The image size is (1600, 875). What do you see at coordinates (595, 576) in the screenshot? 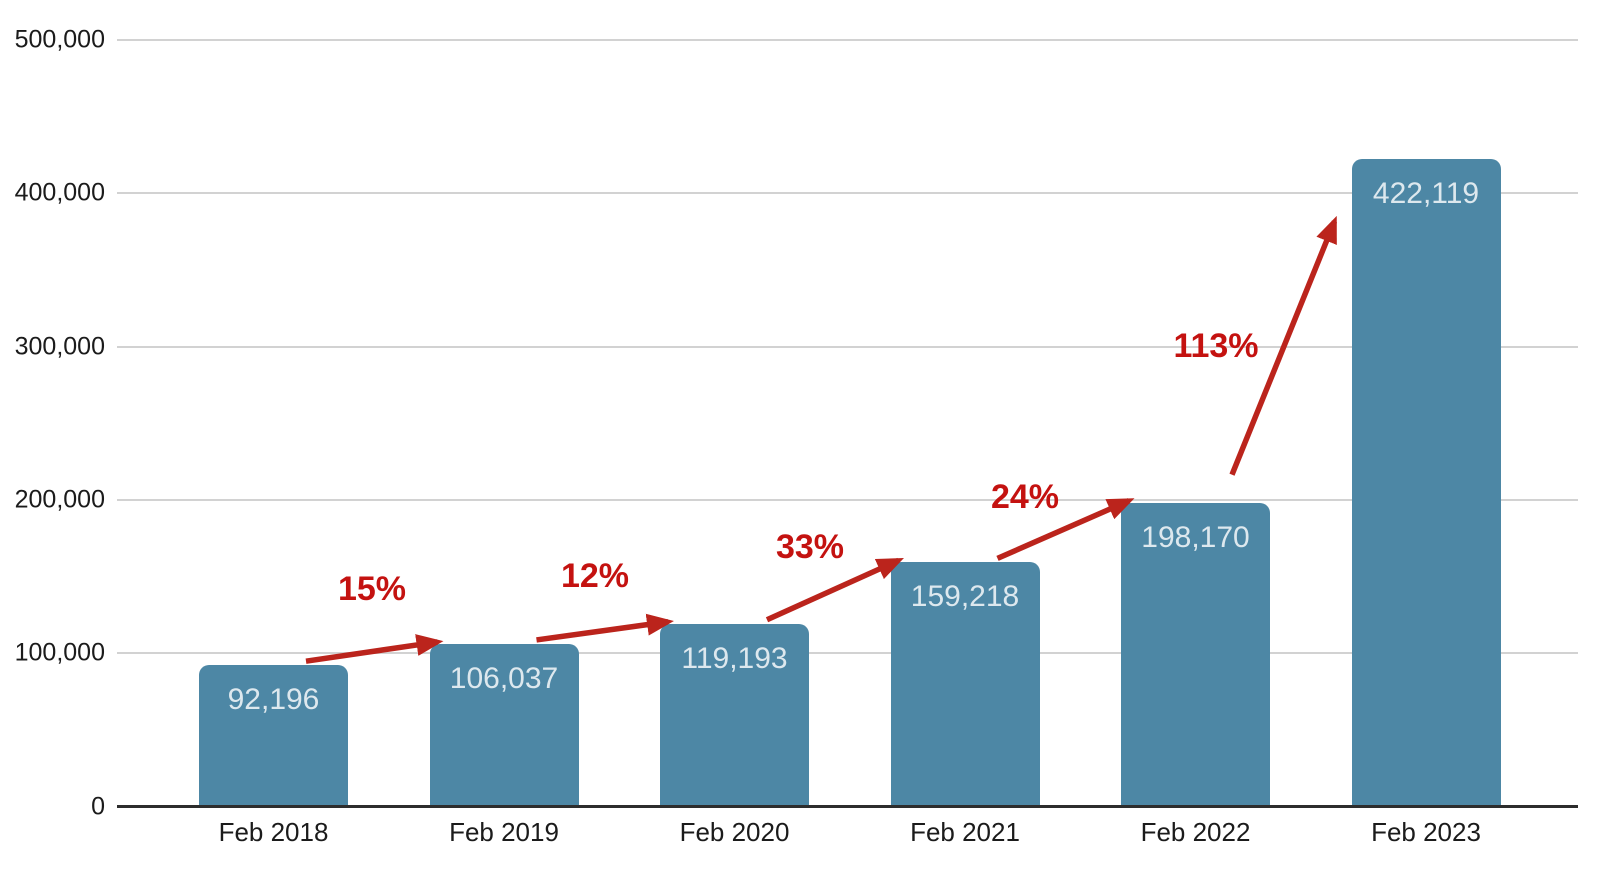
I see `growth-percent-label: 12%` at bounding box center [595, 576].